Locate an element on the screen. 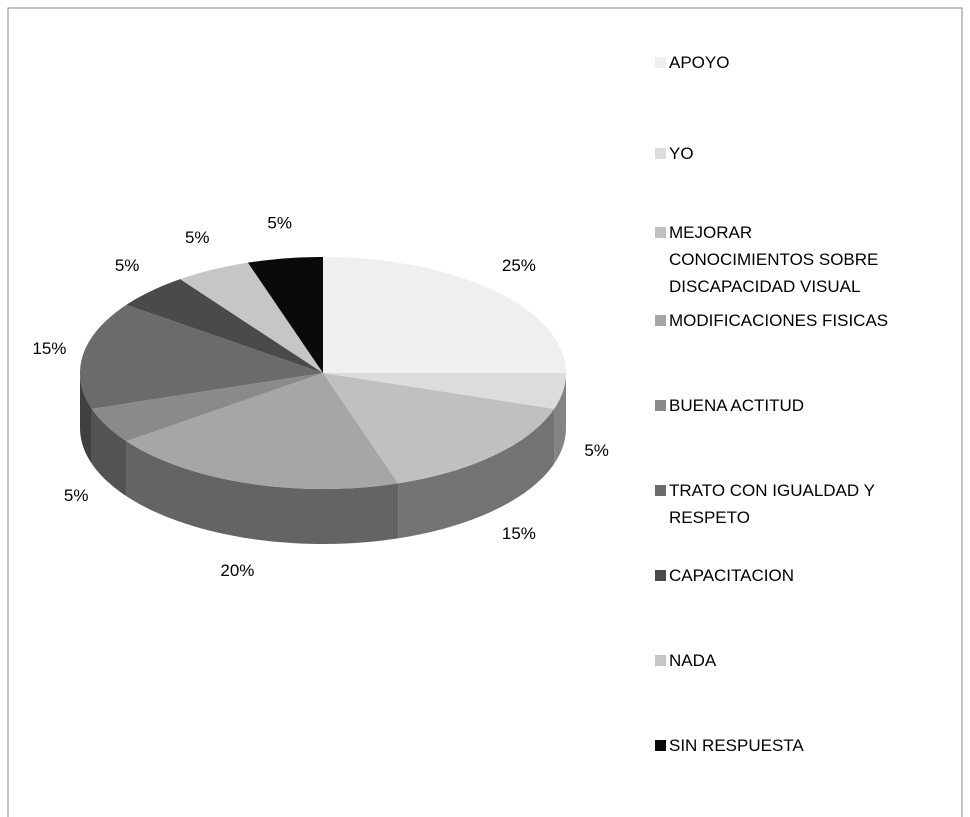 The width and height of the screenshot is (970, 817). legend-item: NADA is located at coordinates (805, 660).